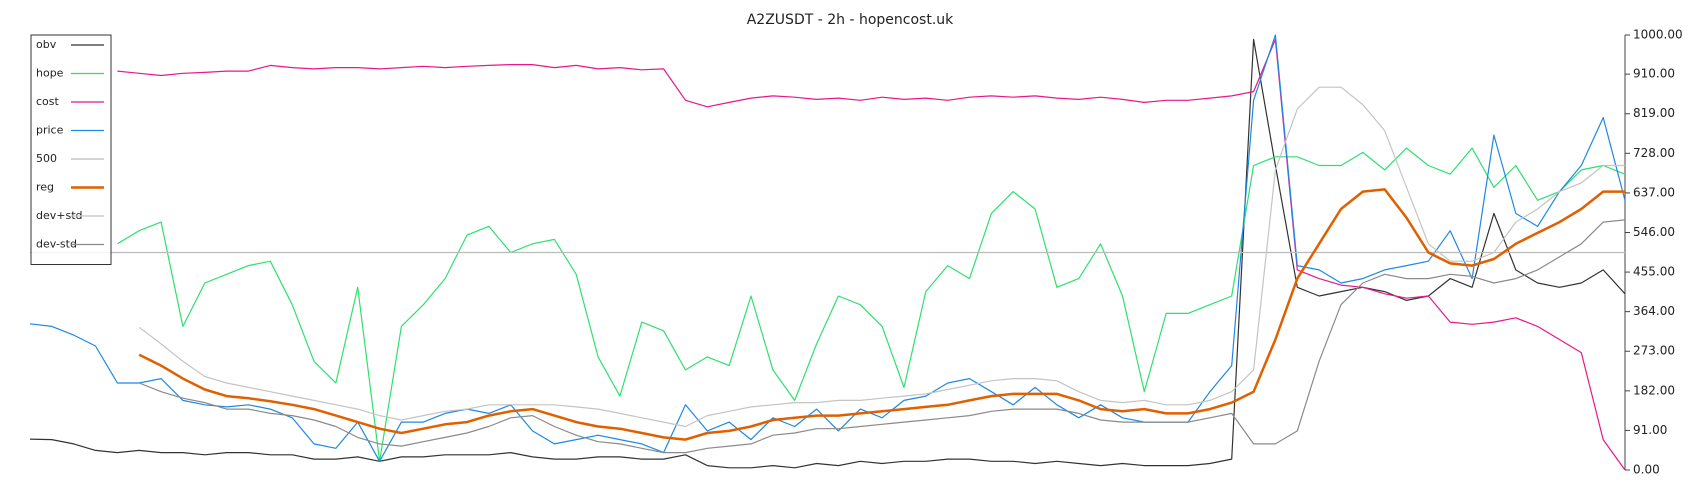  What do you see at coordinates (45, 187) in the screenshot?
I see `legend-label: reg` at bounding box center [45, 187].